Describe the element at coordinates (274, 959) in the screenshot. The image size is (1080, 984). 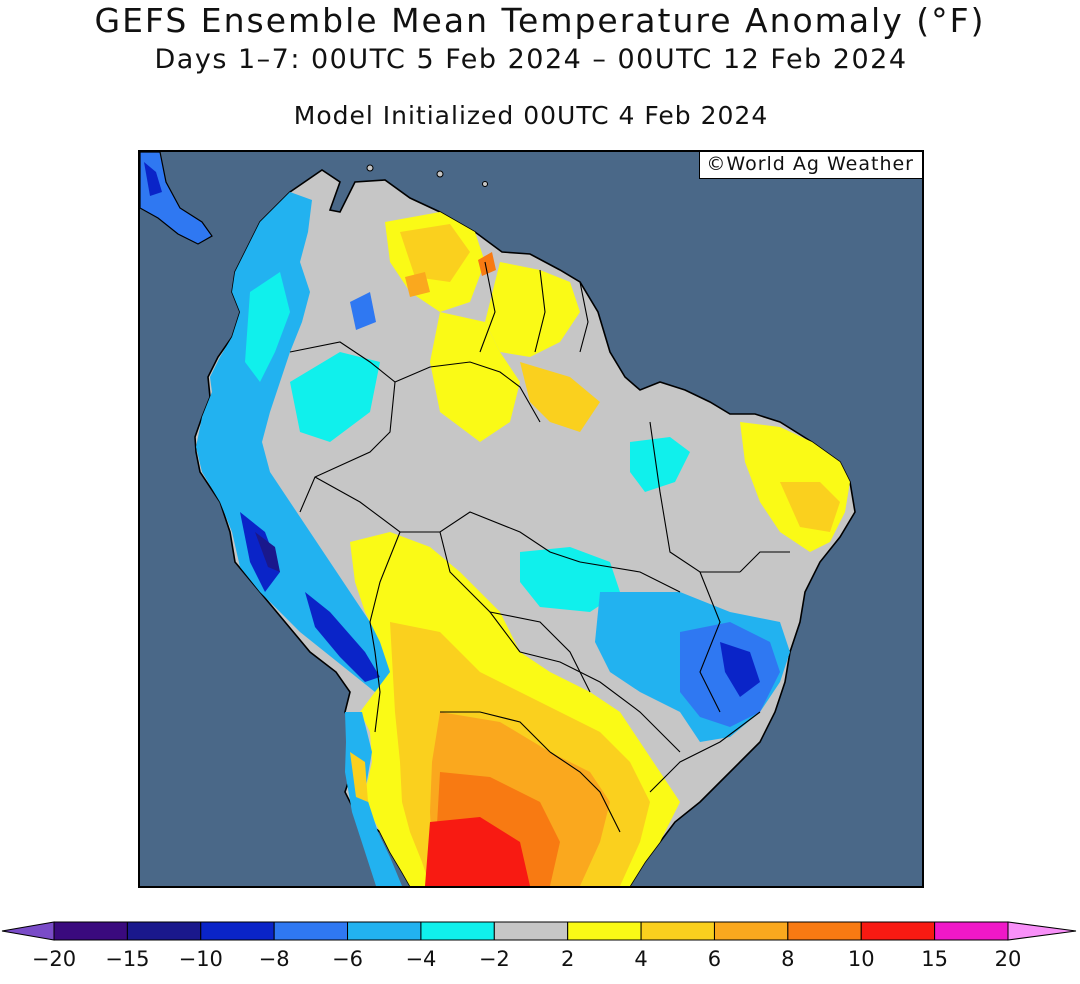
I see `colorbar-tick-label: −8` at that location.